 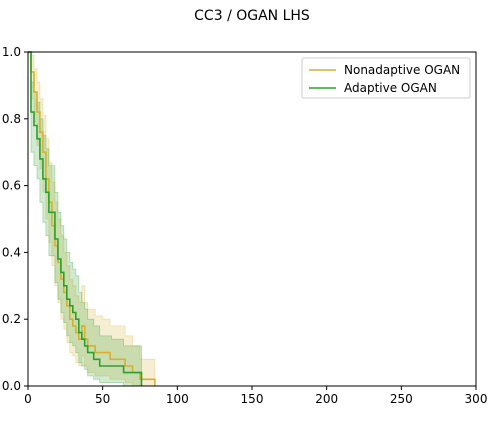 What do you see at coordinates (252, 16) in the screenshot?
I see `chart-title: CC3 / OGAN LHS` at bounding box center [252, 16].